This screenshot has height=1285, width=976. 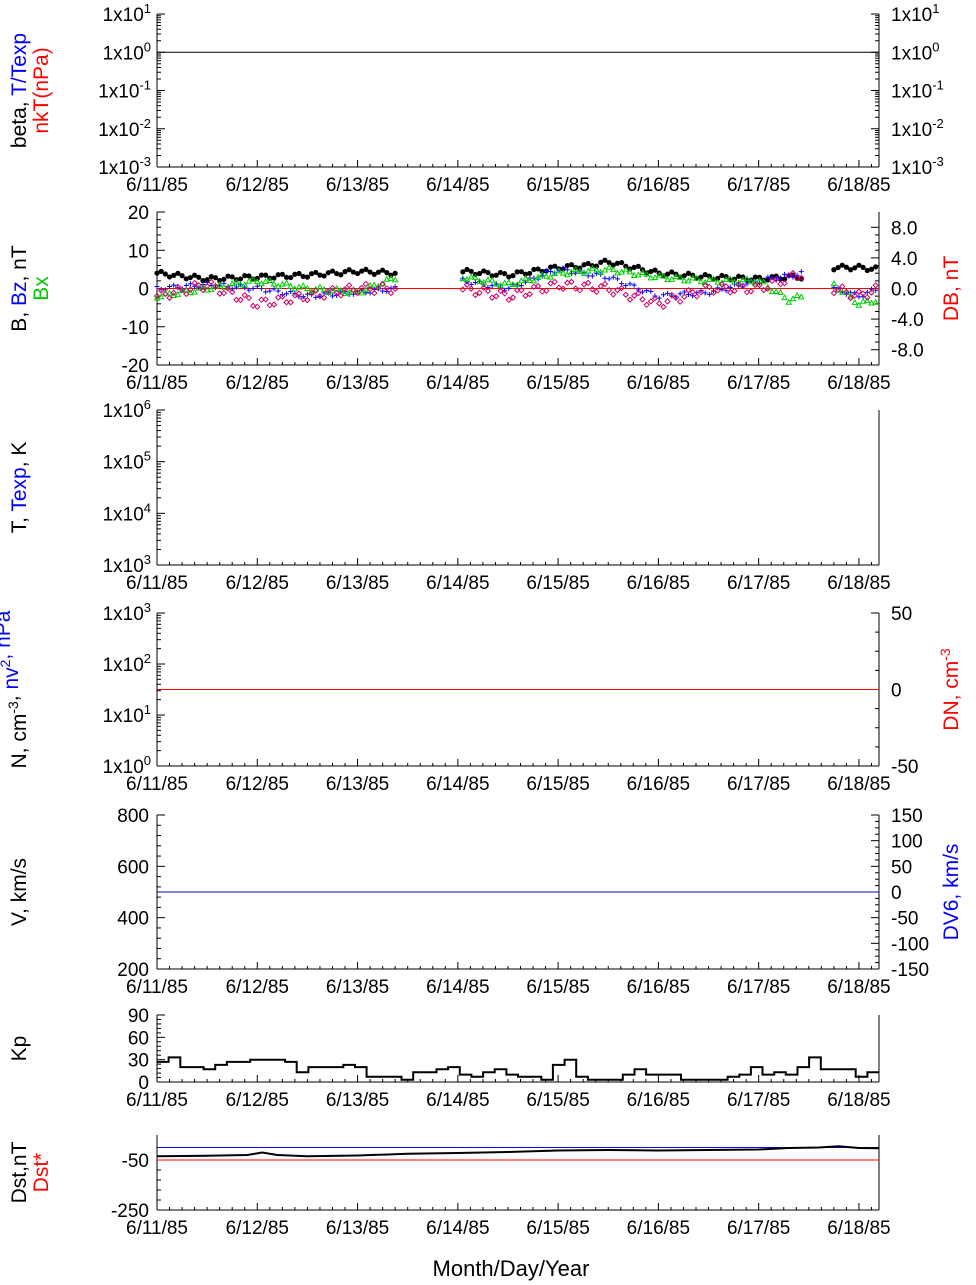 What do you see at coordinates (950, 689) in the screenshot?
I see `y2-axis-label: DN, cm-3` at bounding box center [950, 689].